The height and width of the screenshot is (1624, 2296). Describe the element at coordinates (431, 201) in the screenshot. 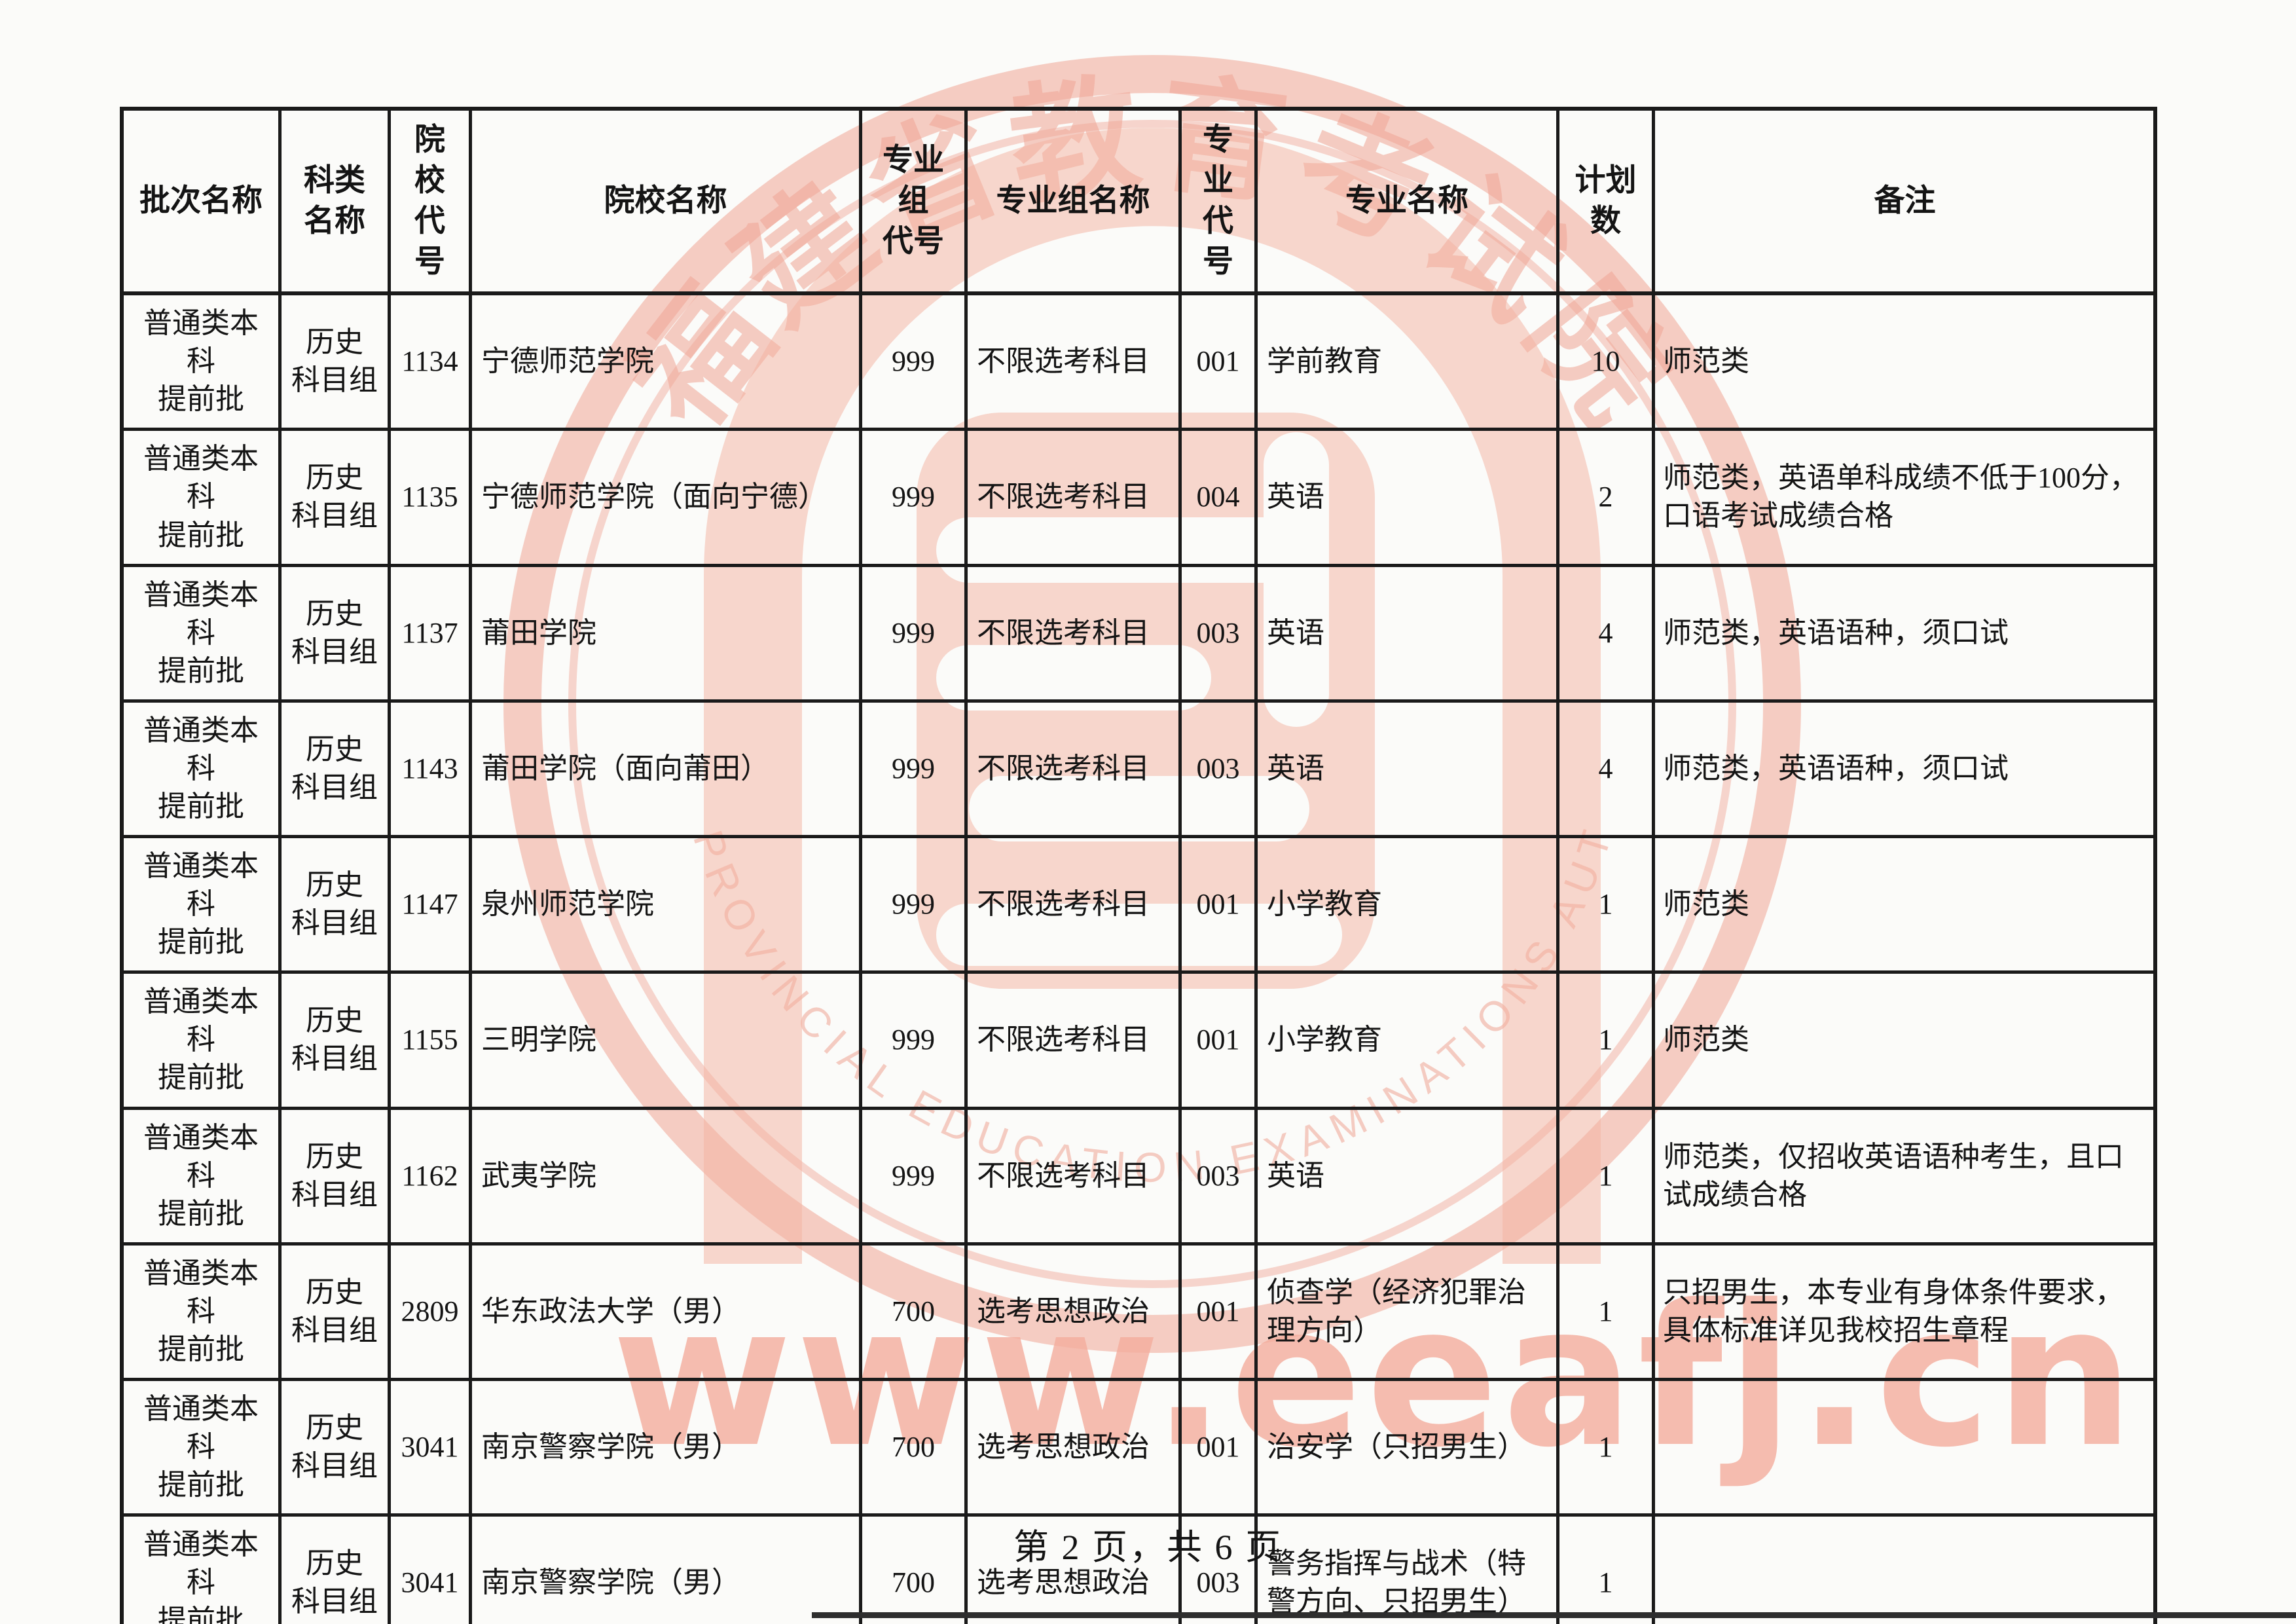

I see `header-cell: 院校 代号` at that location.